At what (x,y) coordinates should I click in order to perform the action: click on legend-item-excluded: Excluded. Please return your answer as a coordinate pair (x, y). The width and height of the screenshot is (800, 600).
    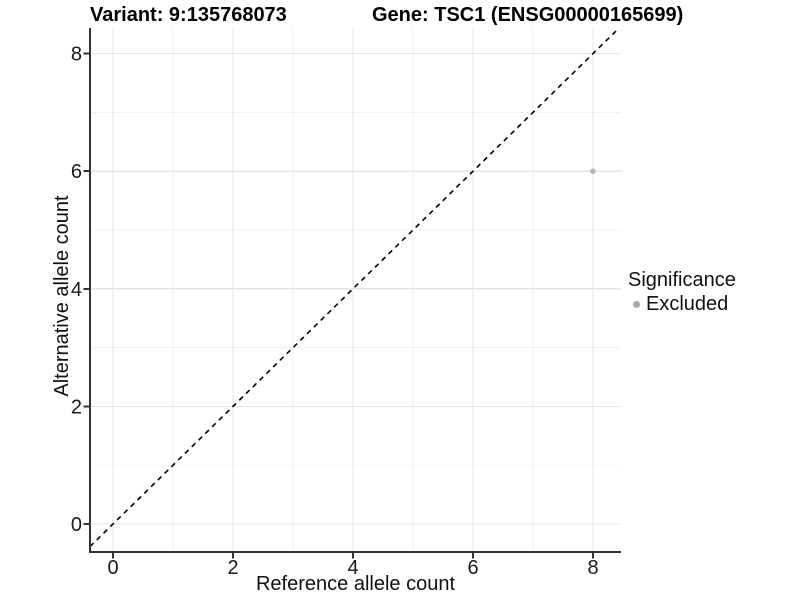
    Looking at the image, I should click on (682, 304).